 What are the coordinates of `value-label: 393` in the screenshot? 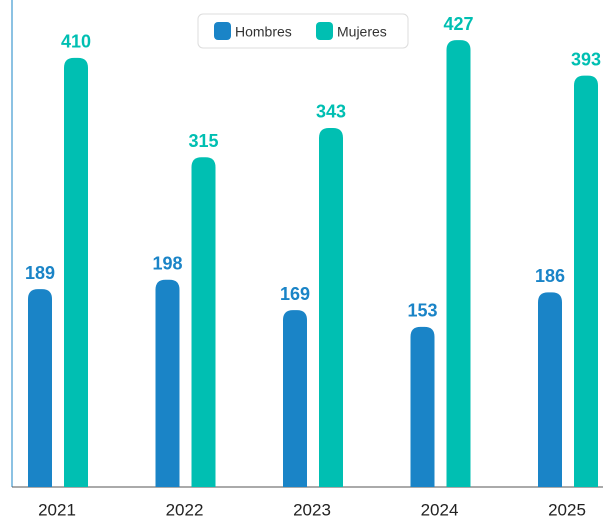 It's located at (586, 59).